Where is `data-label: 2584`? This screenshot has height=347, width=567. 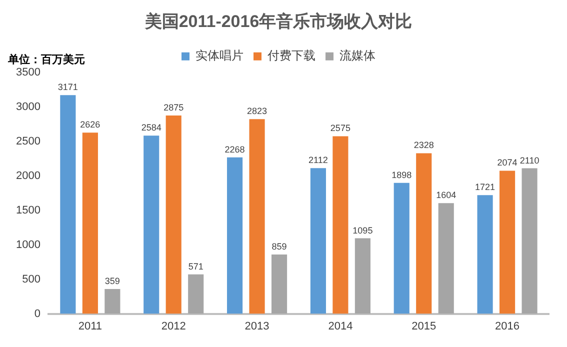 data-label: 2584 is located at coordinates (151, 127).